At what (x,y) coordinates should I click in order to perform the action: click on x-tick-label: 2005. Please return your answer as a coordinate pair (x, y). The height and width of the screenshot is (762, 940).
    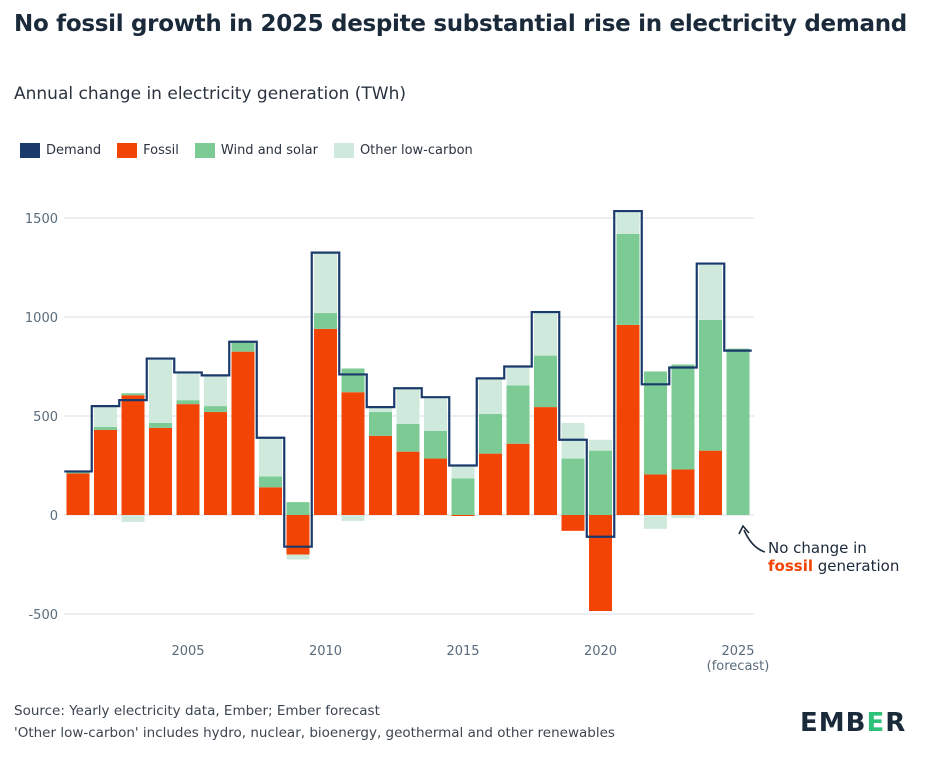
    Looking at the image, I should click on (187, 651).